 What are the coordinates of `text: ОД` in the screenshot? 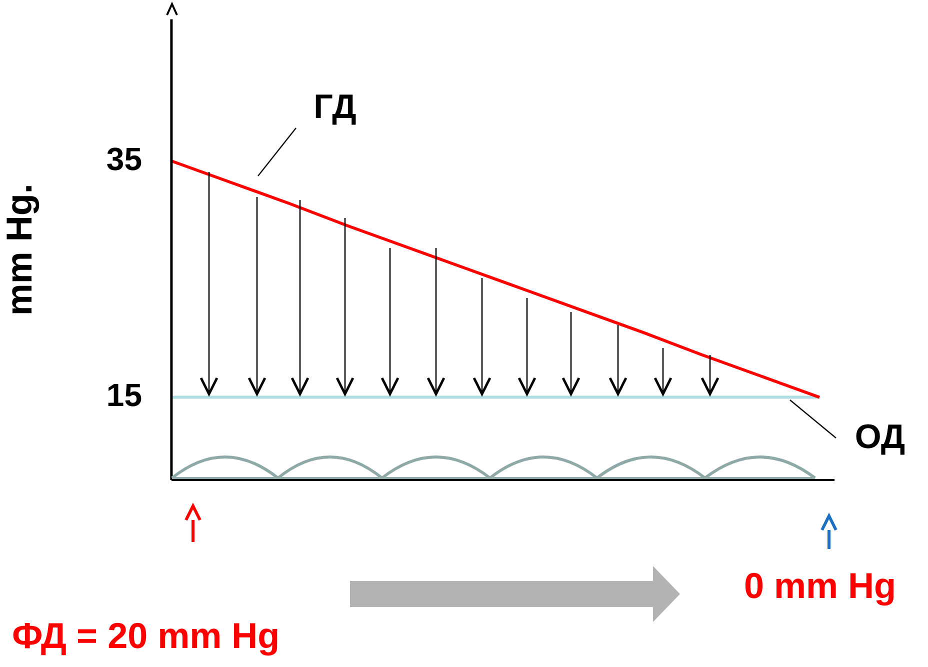 It's located at (880, 437).